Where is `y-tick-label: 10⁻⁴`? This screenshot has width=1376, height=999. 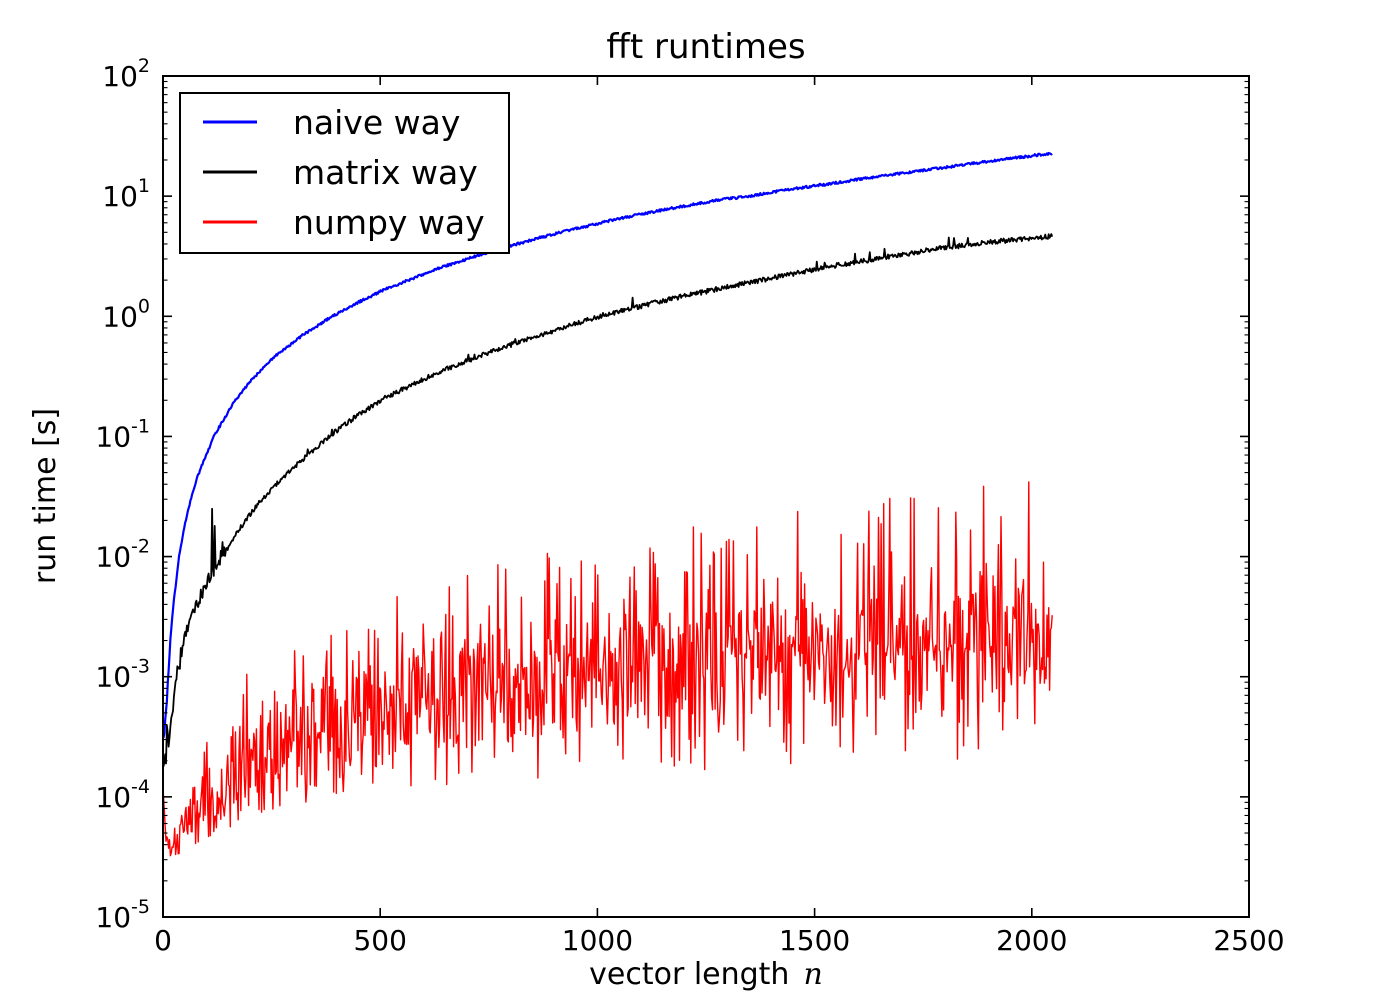 y-tick-label: 10⁻⁴ is located at coordinates (122, 795).